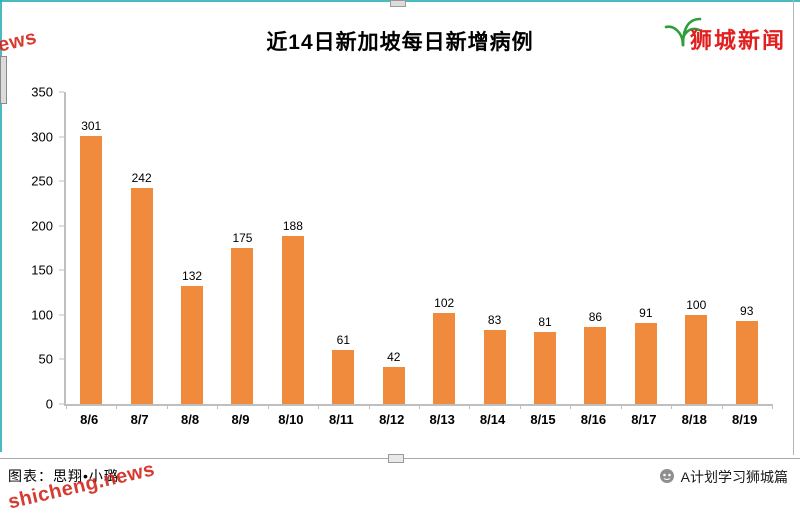 The height and width of the screenshot is (520, 800). What do you see at coordinates (593, 419) in the screenshot?
I see `x-axis-label: 8/16` at bounding box center [593, 419].